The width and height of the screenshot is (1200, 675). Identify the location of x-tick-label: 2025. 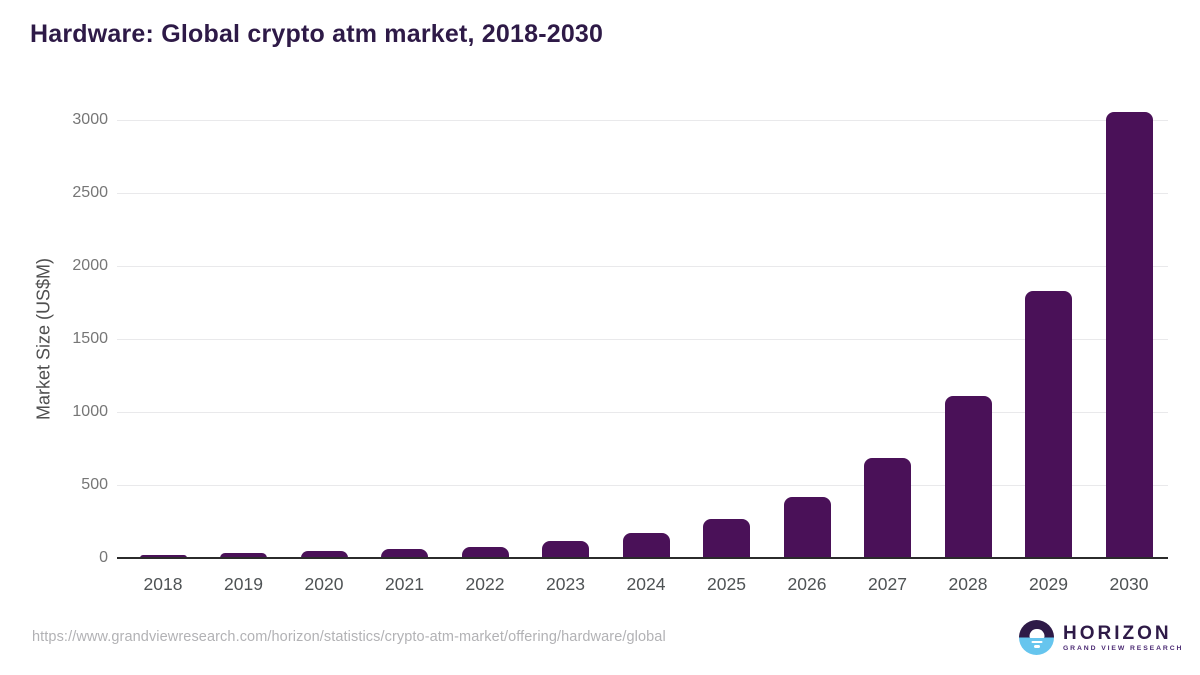
(726, 584).